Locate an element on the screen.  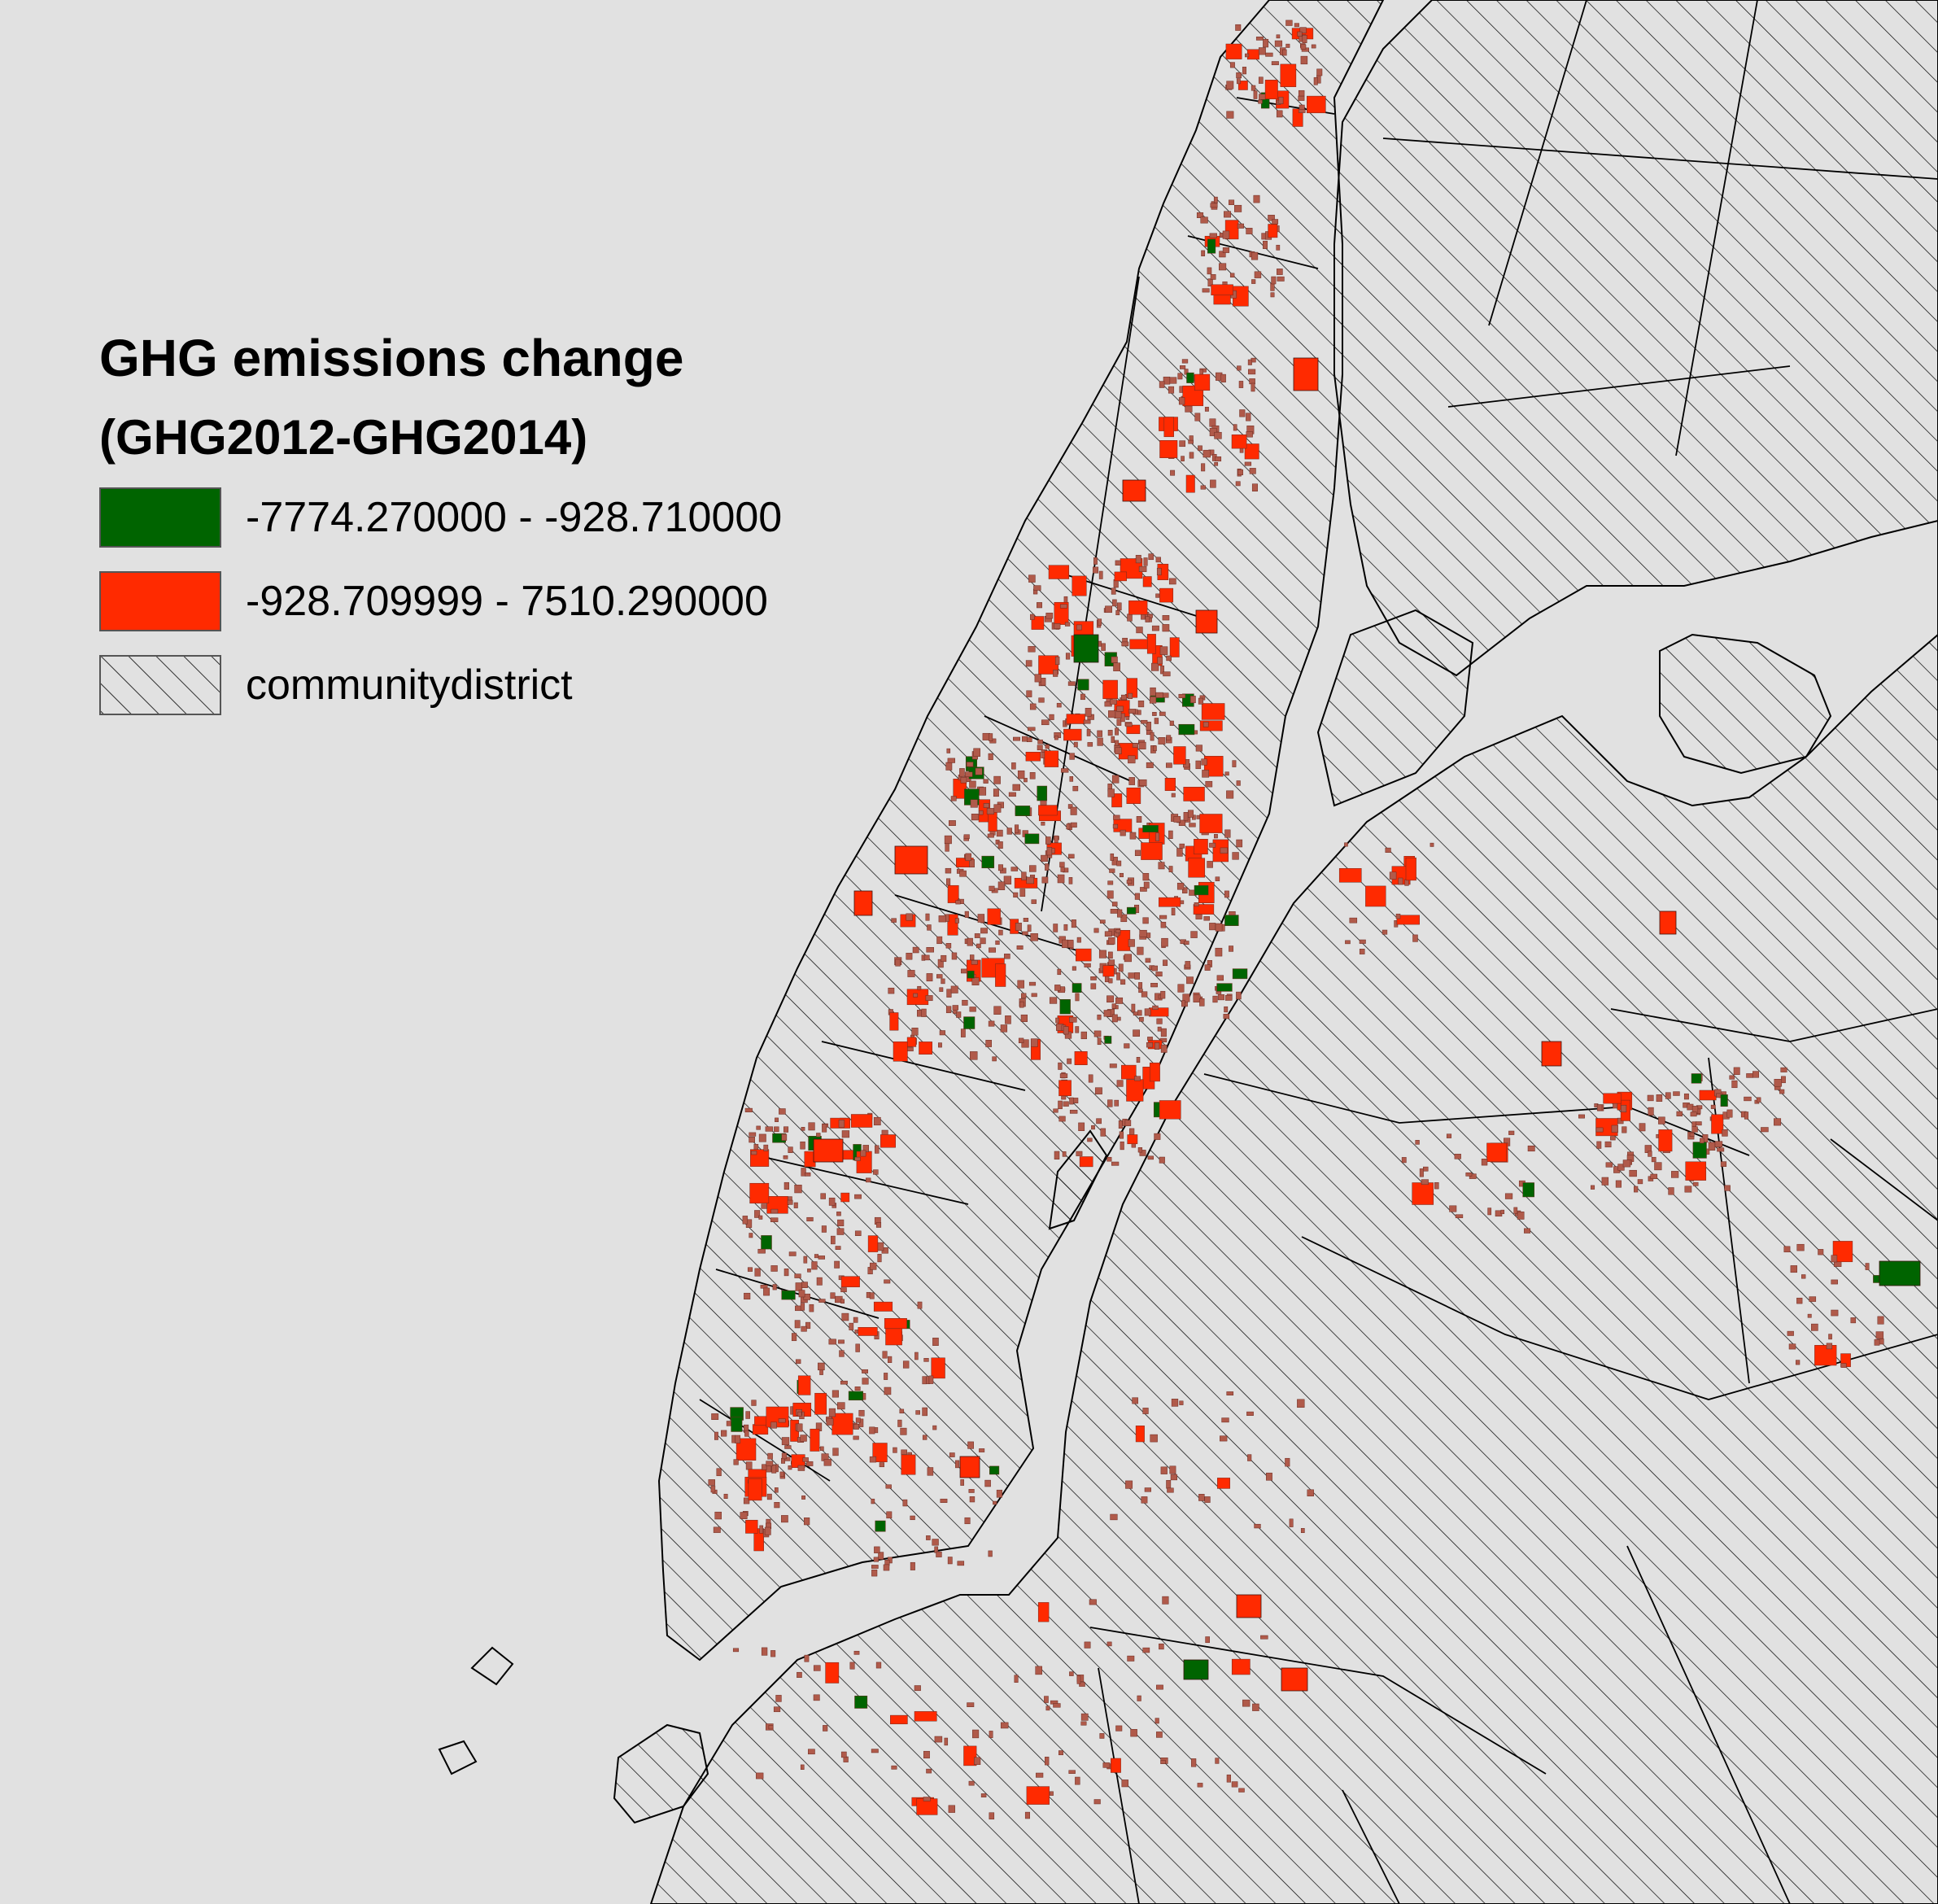
legend-swatch-decrease is located at coordinates (160, 518).